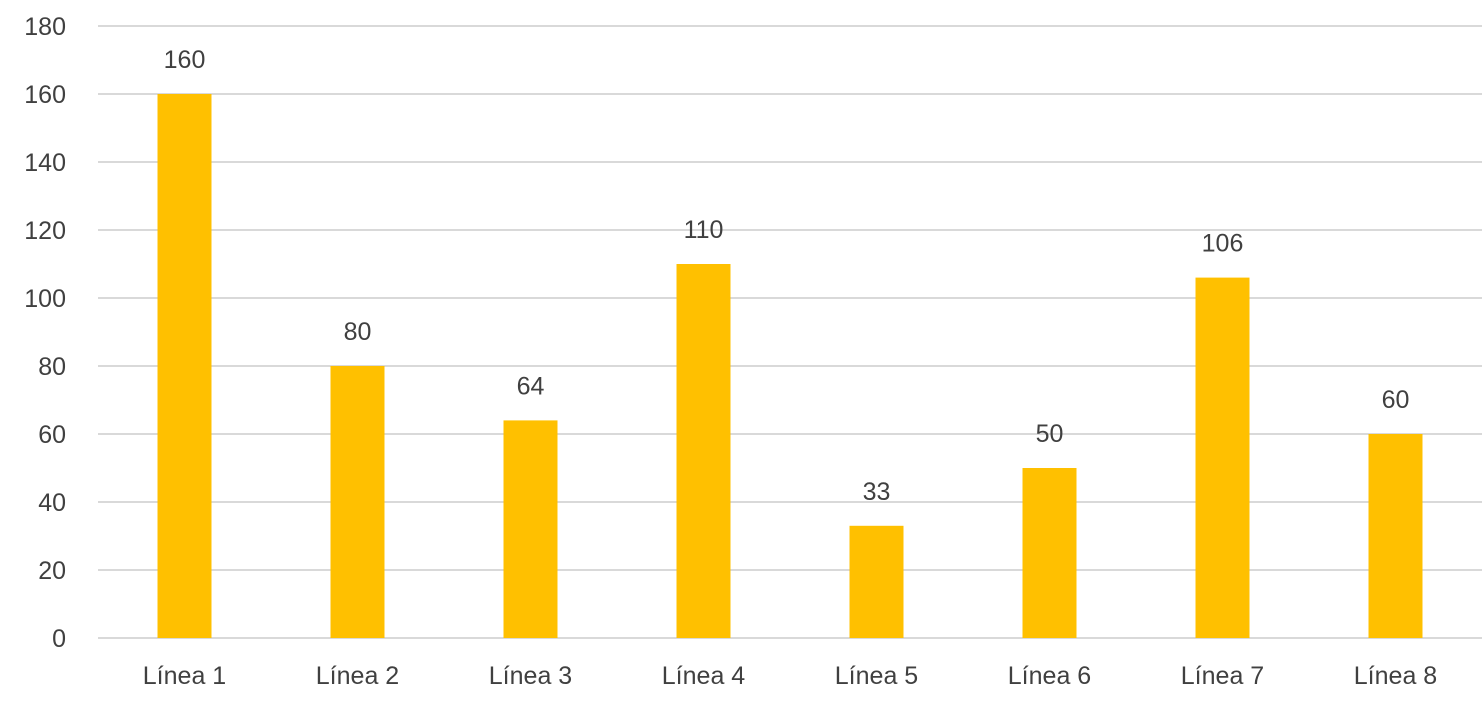  Describe the element at coordinates (531, 386) in the screenshot. I see `data-label: 64` at that location.